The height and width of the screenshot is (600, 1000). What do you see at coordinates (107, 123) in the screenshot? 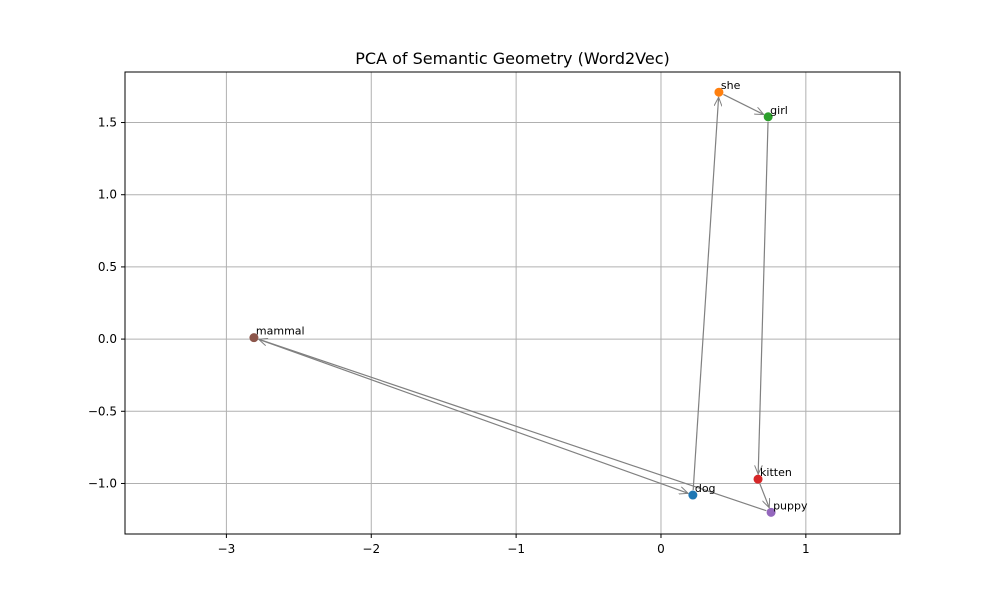
I see `y-tick-label: 1.5` at bounding box center [107, 123].